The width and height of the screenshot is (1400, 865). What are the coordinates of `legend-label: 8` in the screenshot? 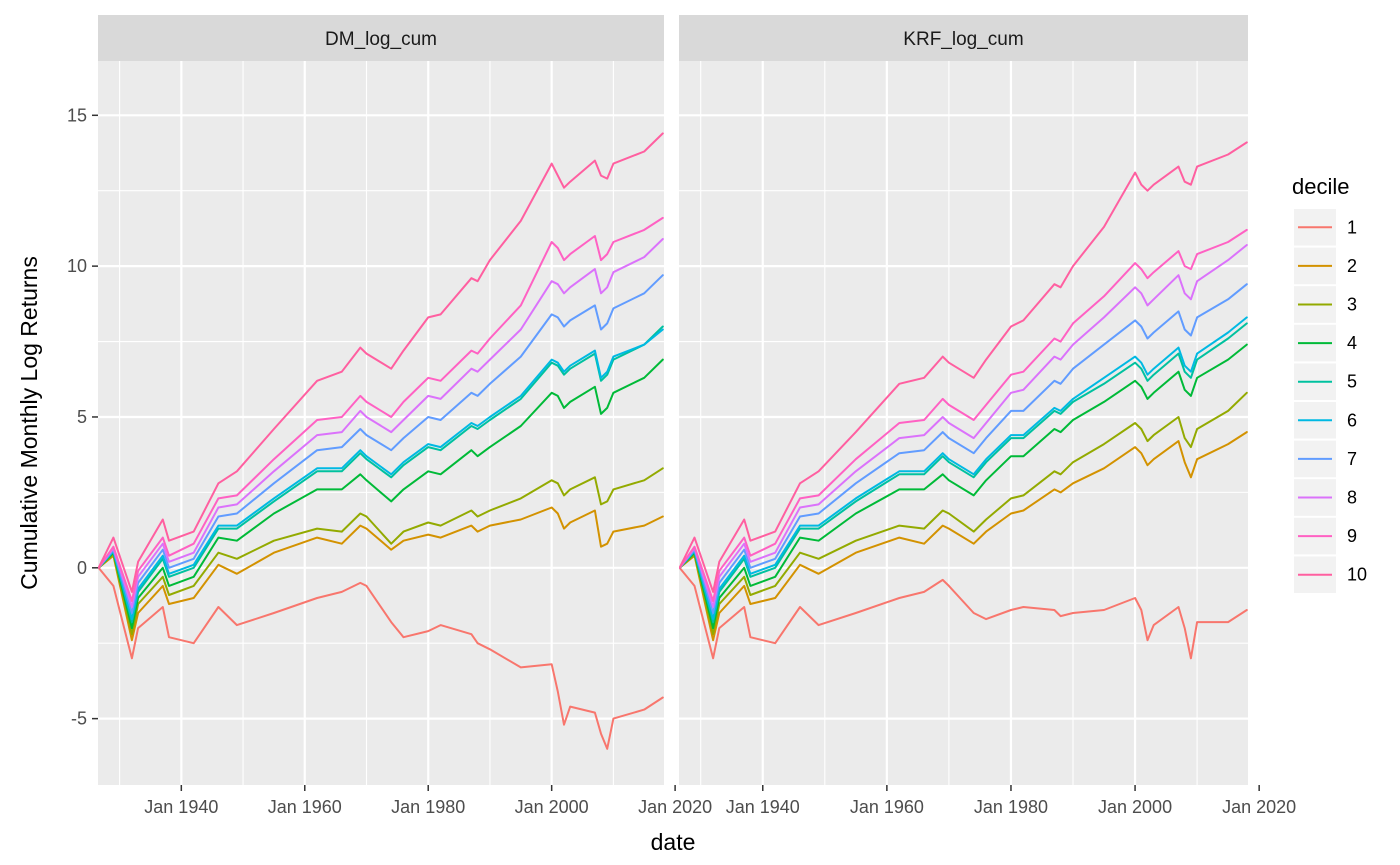 It's located at (1352, 498).